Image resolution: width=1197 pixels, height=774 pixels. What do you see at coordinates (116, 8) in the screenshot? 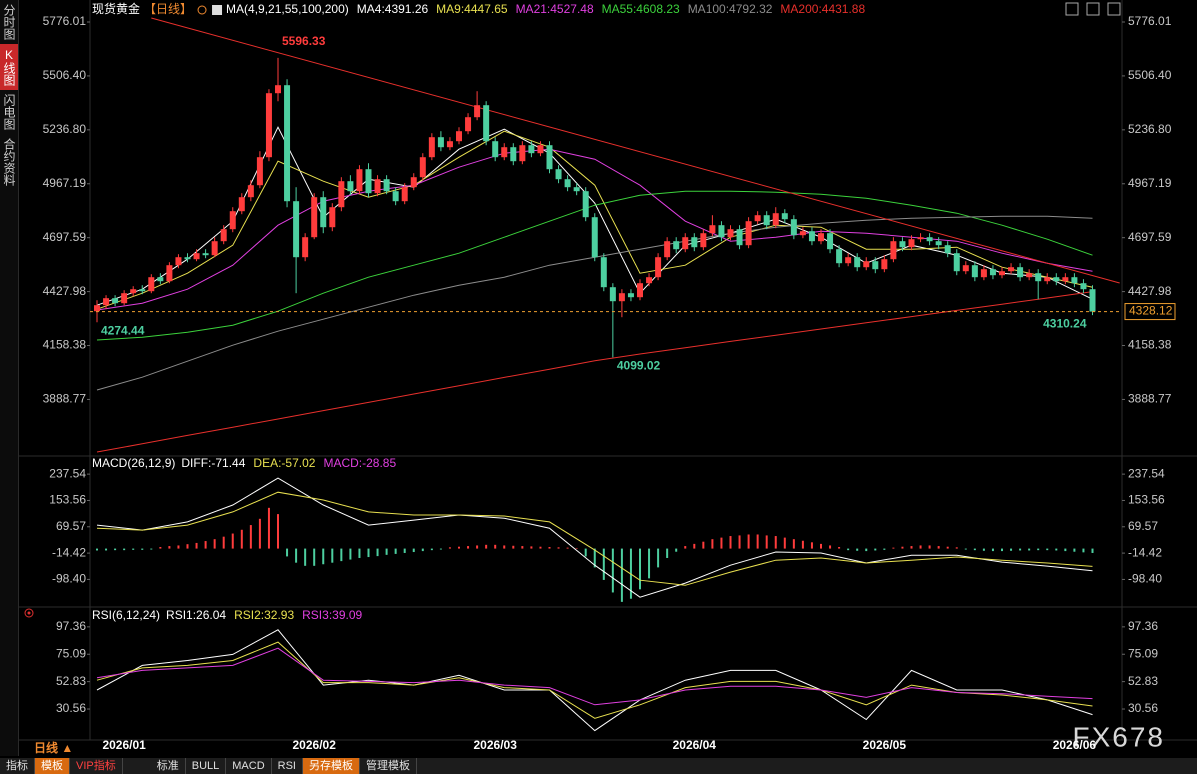
I see `legend-item: 现货黄金` at bounding box center [116, 8].